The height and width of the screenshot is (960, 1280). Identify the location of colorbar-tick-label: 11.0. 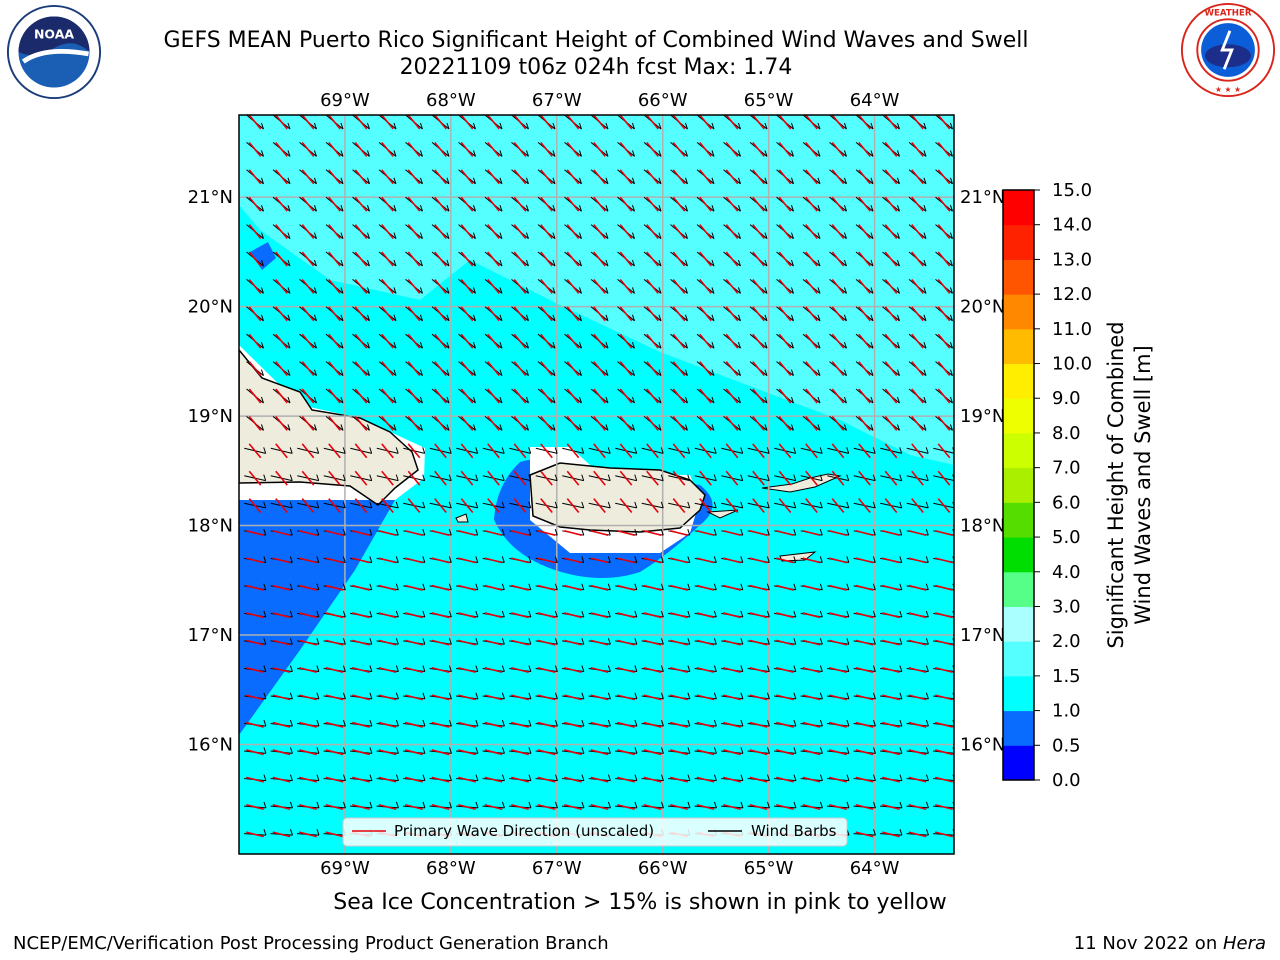
(1072, 329).